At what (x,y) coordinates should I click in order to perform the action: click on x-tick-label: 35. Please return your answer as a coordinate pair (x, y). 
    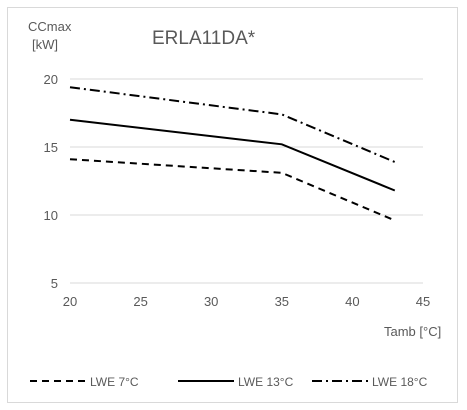
    Looking at the image, I should click on (282, 301).